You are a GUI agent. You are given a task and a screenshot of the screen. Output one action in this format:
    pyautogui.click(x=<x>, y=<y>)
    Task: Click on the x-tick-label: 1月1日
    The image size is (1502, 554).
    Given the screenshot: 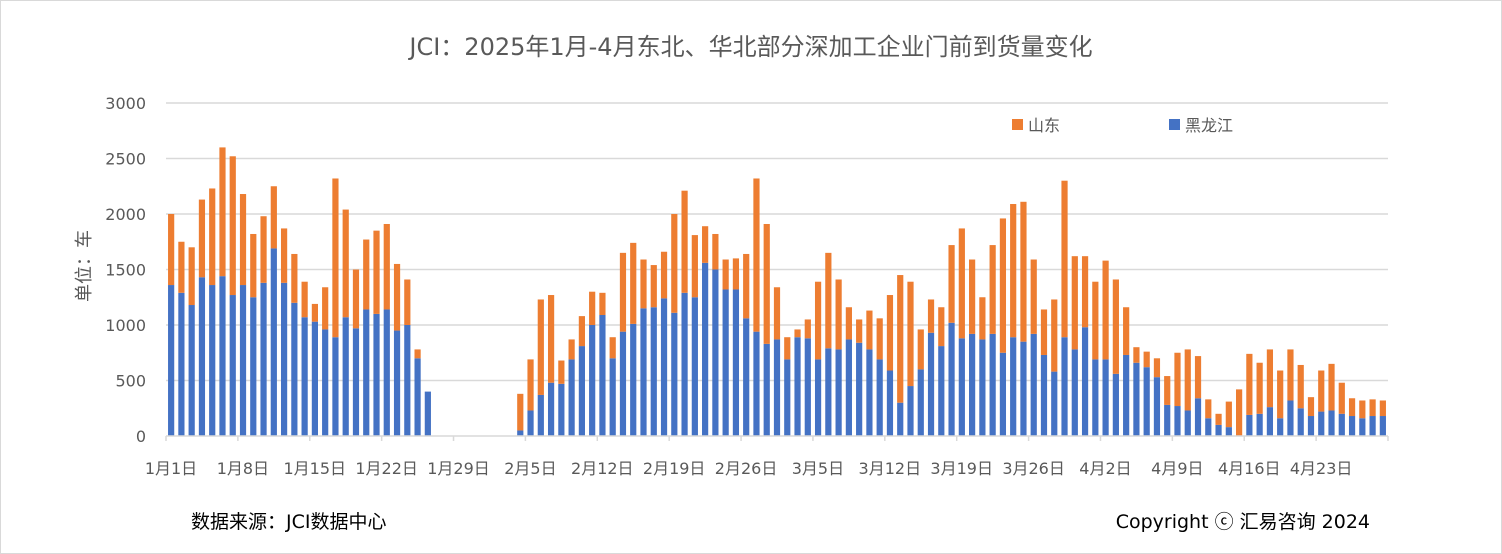 What is the action you would take?
    pyautogui.click(x=171, y=468)
    